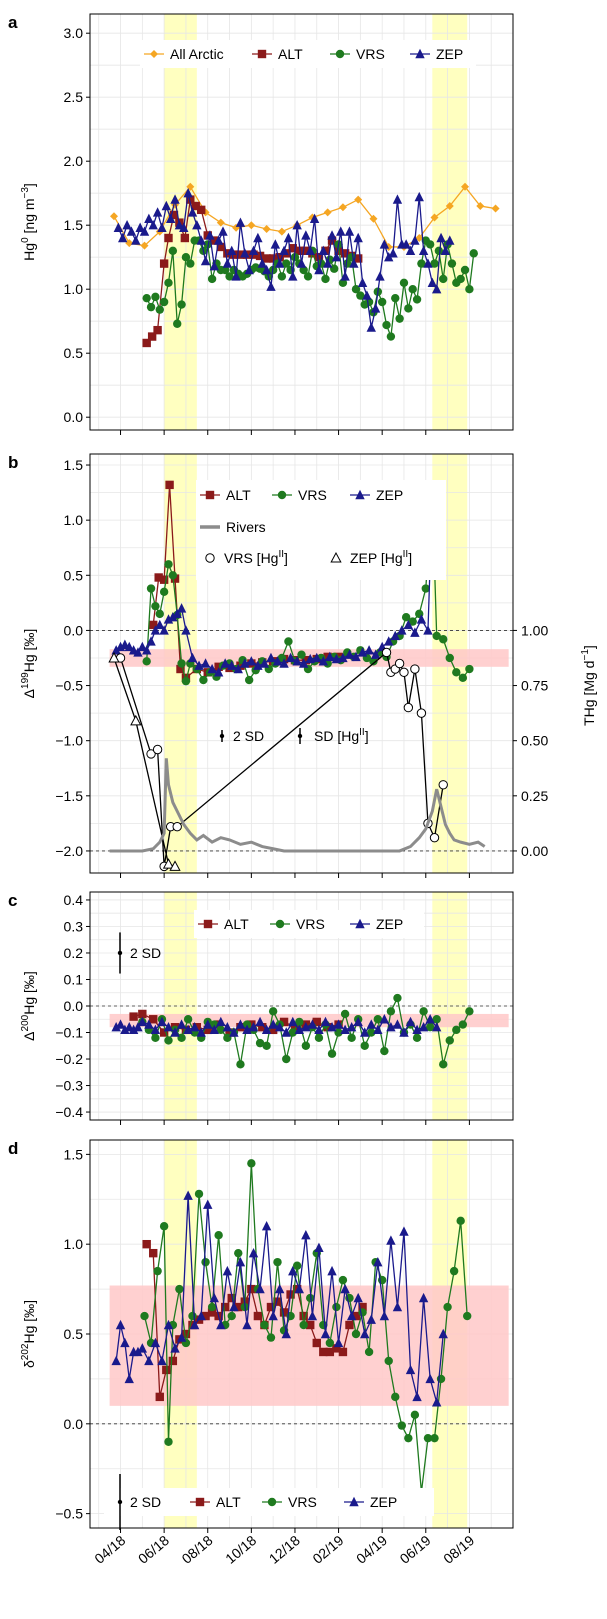  I want to click on legend-label: VRS, so click(310, 924).